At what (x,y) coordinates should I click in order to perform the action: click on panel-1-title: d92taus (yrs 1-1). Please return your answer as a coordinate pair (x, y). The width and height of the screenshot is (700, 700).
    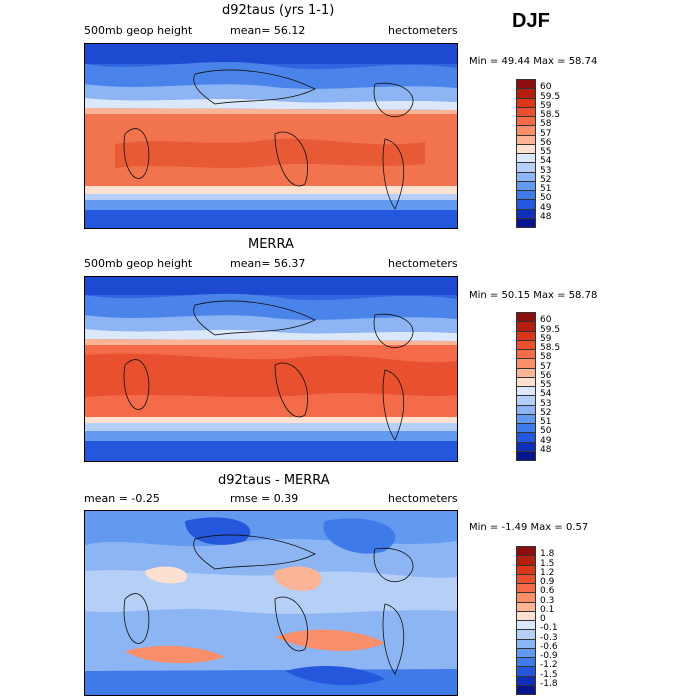
    Looking at the image, I should click on (278, 10).